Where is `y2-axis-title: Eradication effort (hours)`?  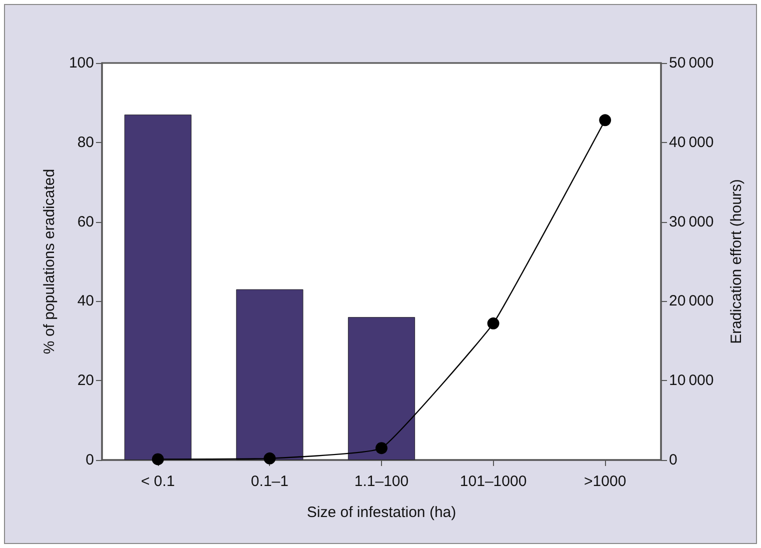 y2-axis-title: Eradication effort (hours) is located at coordinates (736, 261).